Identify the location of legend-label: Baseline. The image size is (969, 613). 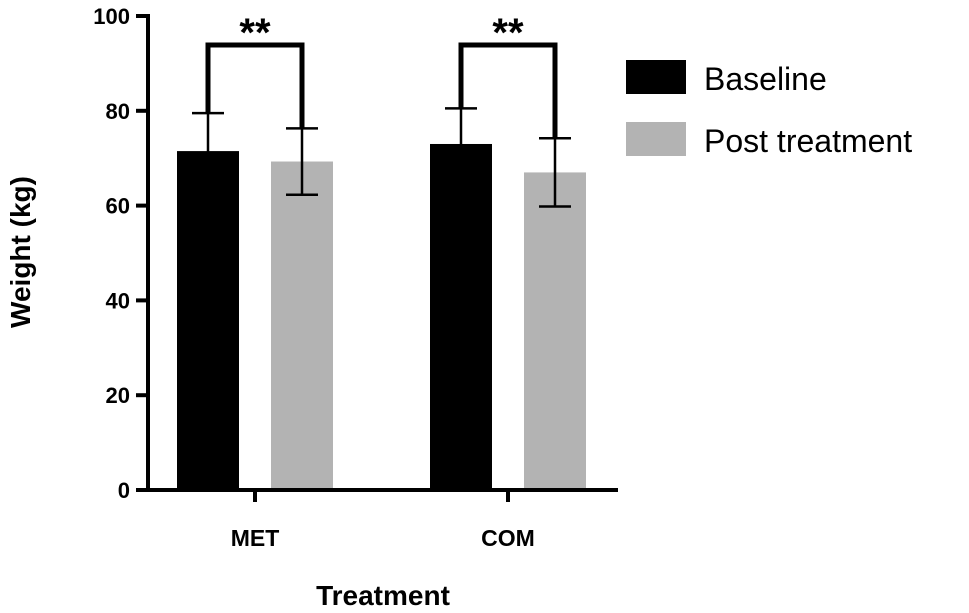
(765, 79).